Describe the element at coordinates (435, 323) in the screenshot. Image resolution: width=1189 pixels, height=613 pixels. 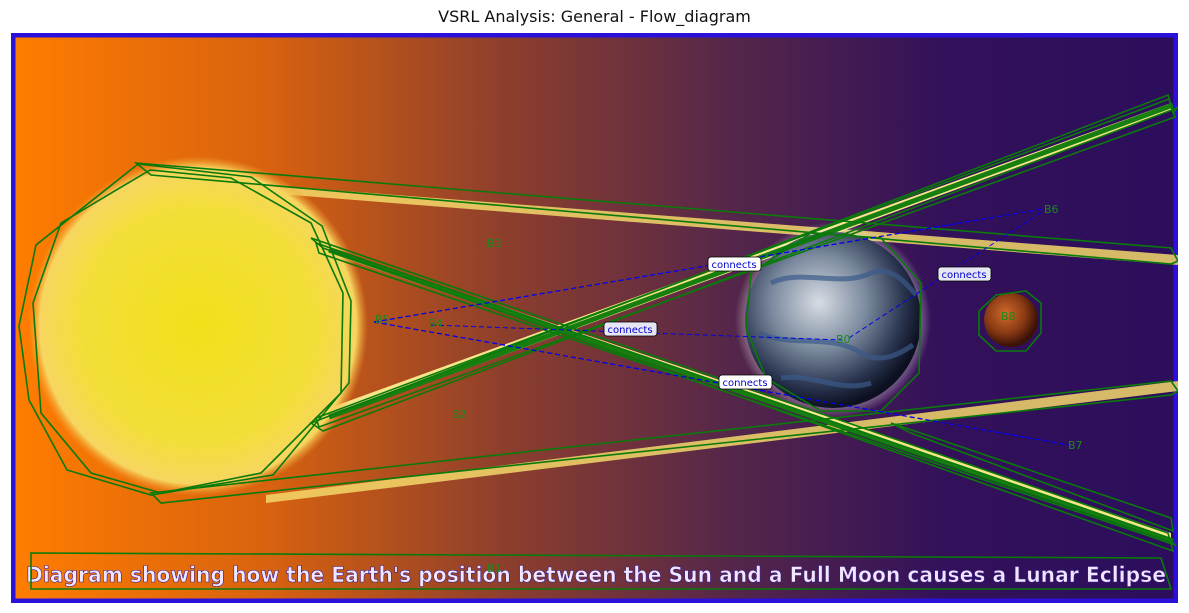
I see `box-label-b4: B4` at that location.